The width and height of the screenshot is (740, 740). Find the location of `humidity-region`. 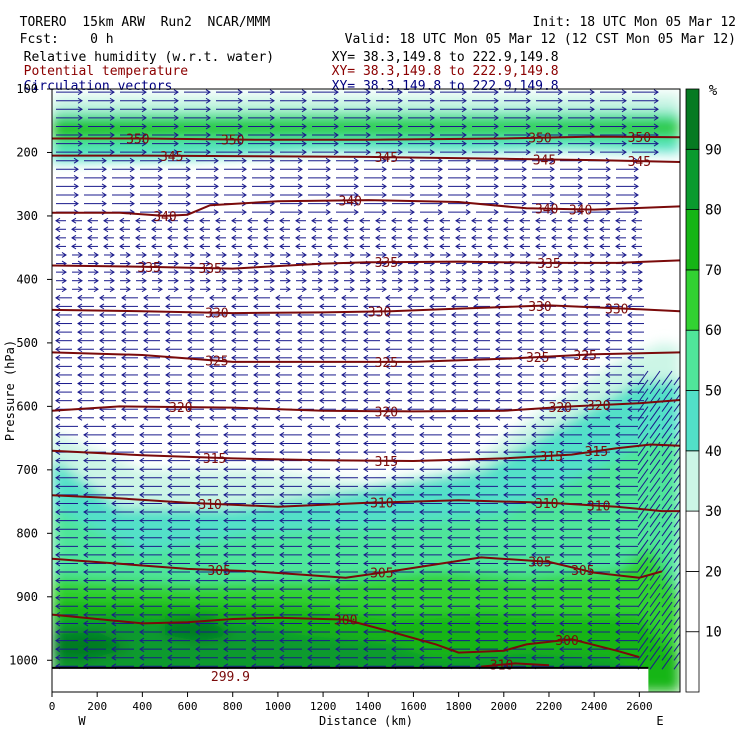

humidity-region is located at coordinates (92, 646).